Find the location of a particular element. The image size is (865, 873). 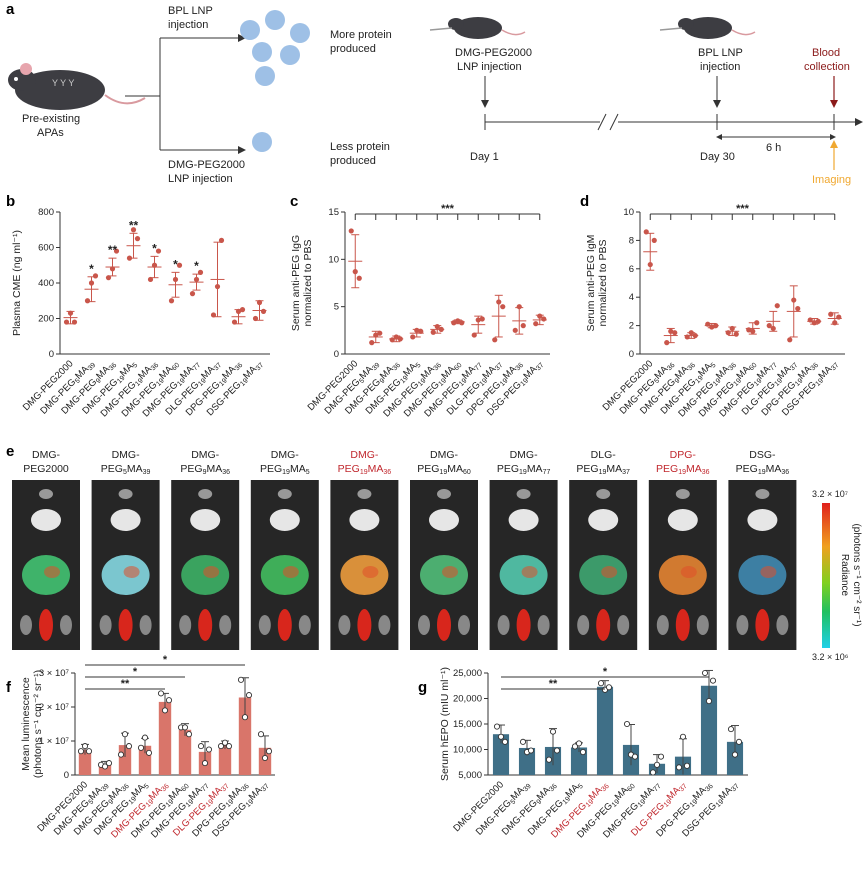

panel-label-b: b is located at coordinates (10, 201).